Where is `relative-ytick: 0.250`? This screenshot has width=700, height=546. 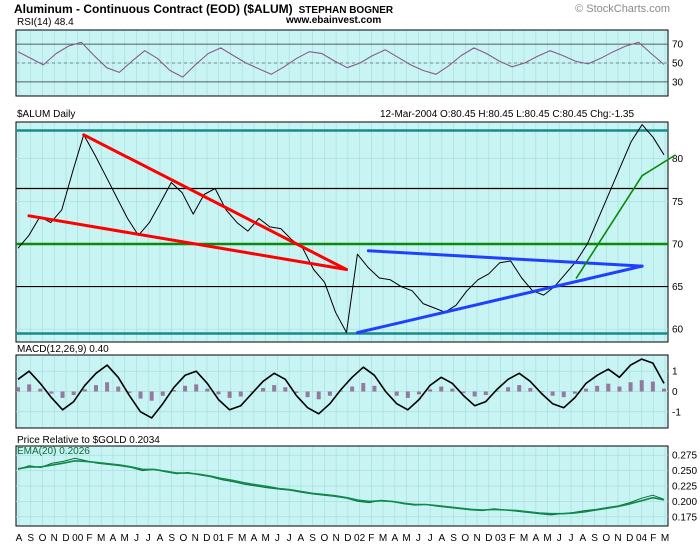 relative-ytick: 0.250 is located at coordinates (684, 471).